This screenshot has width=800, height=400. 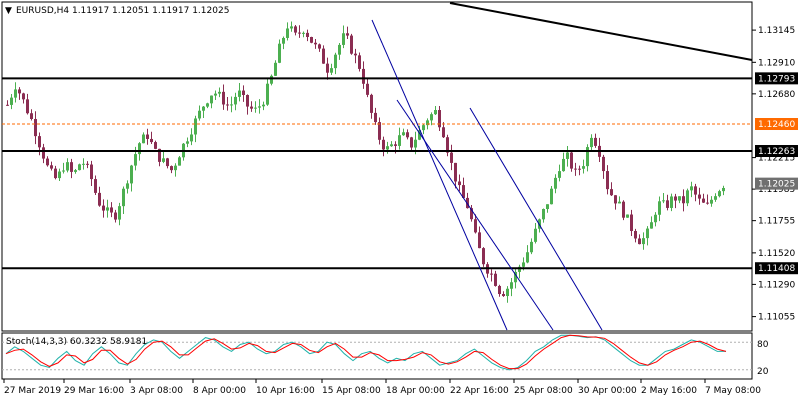 What do you see at coordinates (536, 219) in the screenshot?
I see `channel-line-lower` at bounding box center [536, 219].